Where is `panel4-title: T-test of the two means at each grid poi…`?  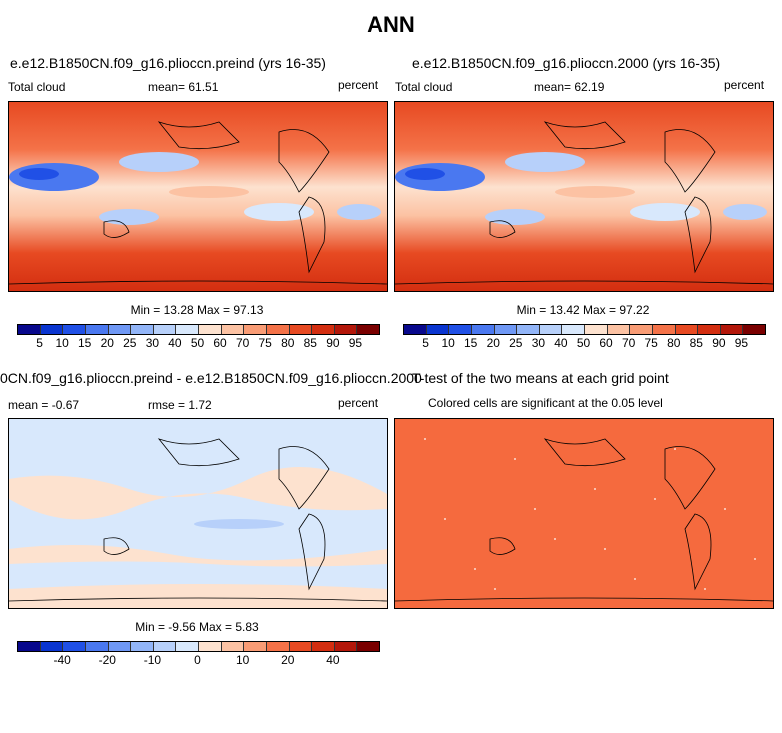
panel4-title: T-test of the two means at each grid poi… is located at coordinates (540, 378).